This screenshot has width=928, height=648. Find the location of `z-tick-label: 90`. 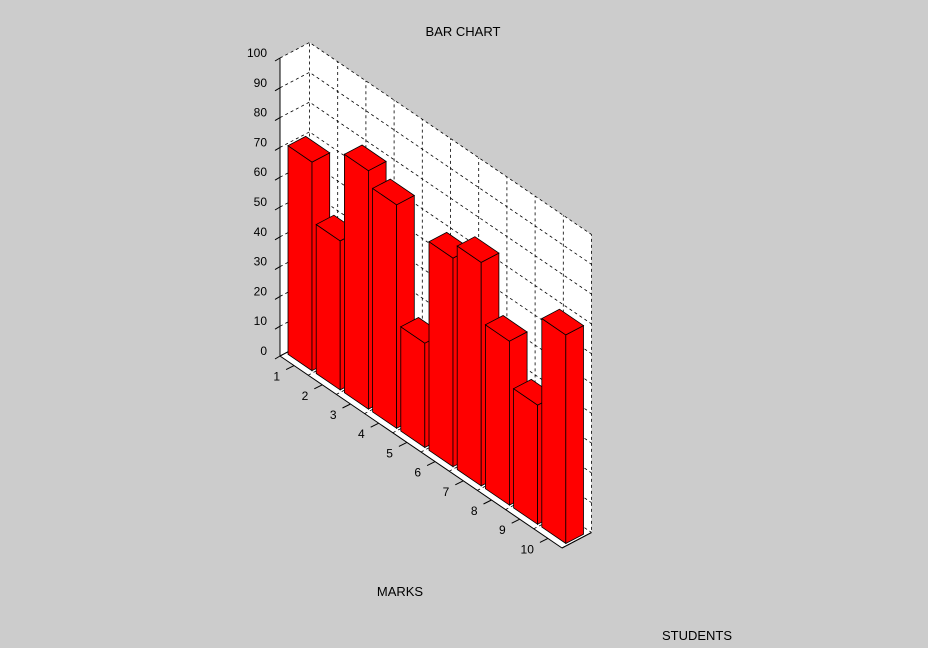

z-tick-label: 90 is located at coordinates (261, 83).